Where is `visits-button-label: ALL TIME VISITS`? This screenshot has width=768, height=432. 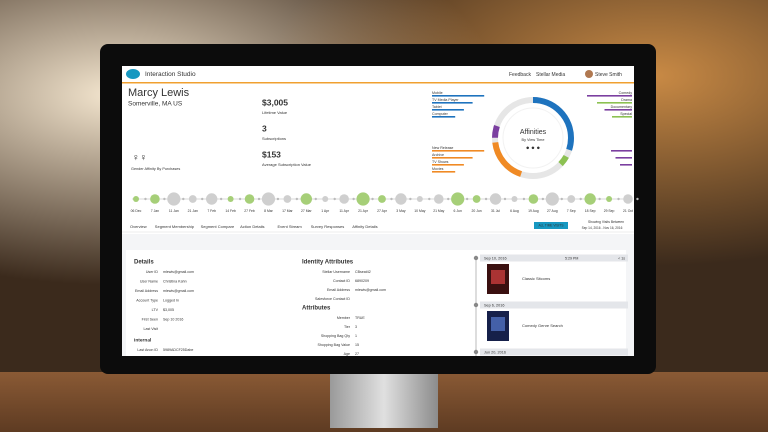
visits-button-label: ALL TIME VISITS is located at coordinates (551, 226).